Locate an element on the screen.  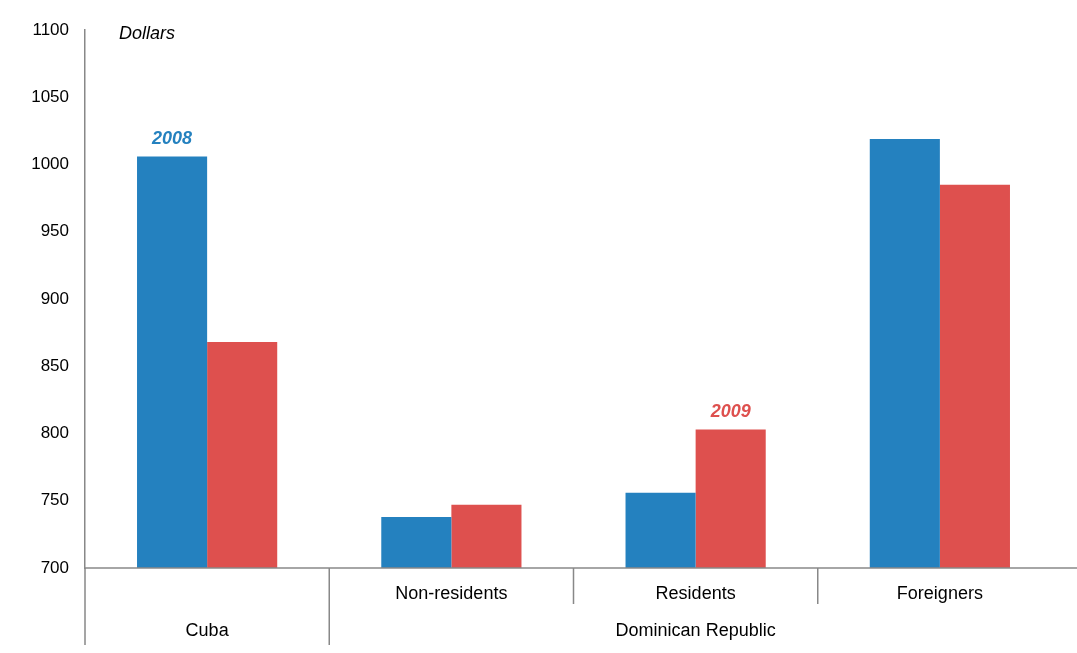
text: Cuba is located at coordinates (207, 629).